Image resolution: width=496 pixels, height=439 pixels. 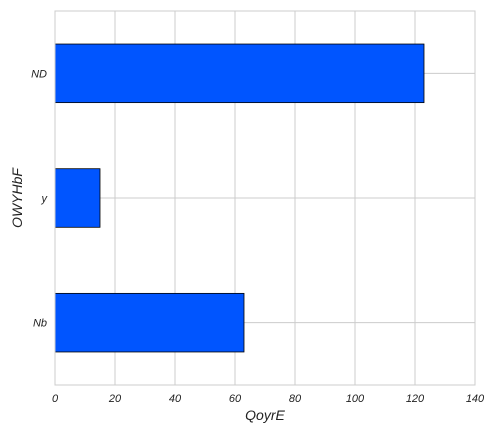 I want to click on bar-y, so click(x=77, y=198).